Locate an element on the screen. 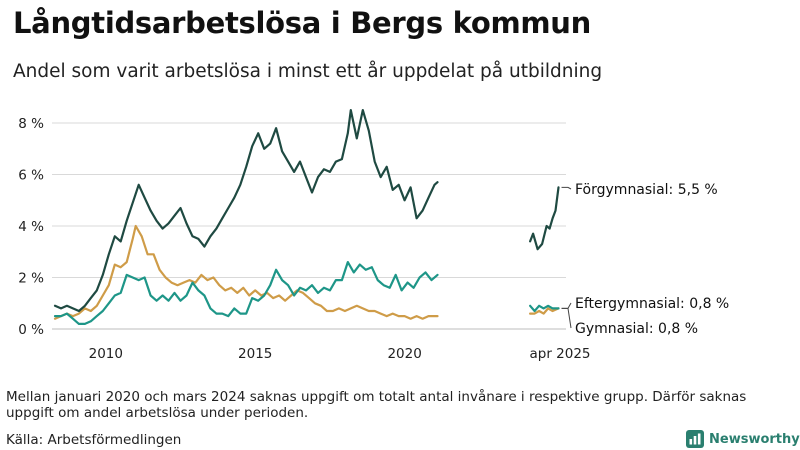 The width and height of the screenshot is (800, 450). brand-name: Newsworthy is located at coordinates (754, 439).